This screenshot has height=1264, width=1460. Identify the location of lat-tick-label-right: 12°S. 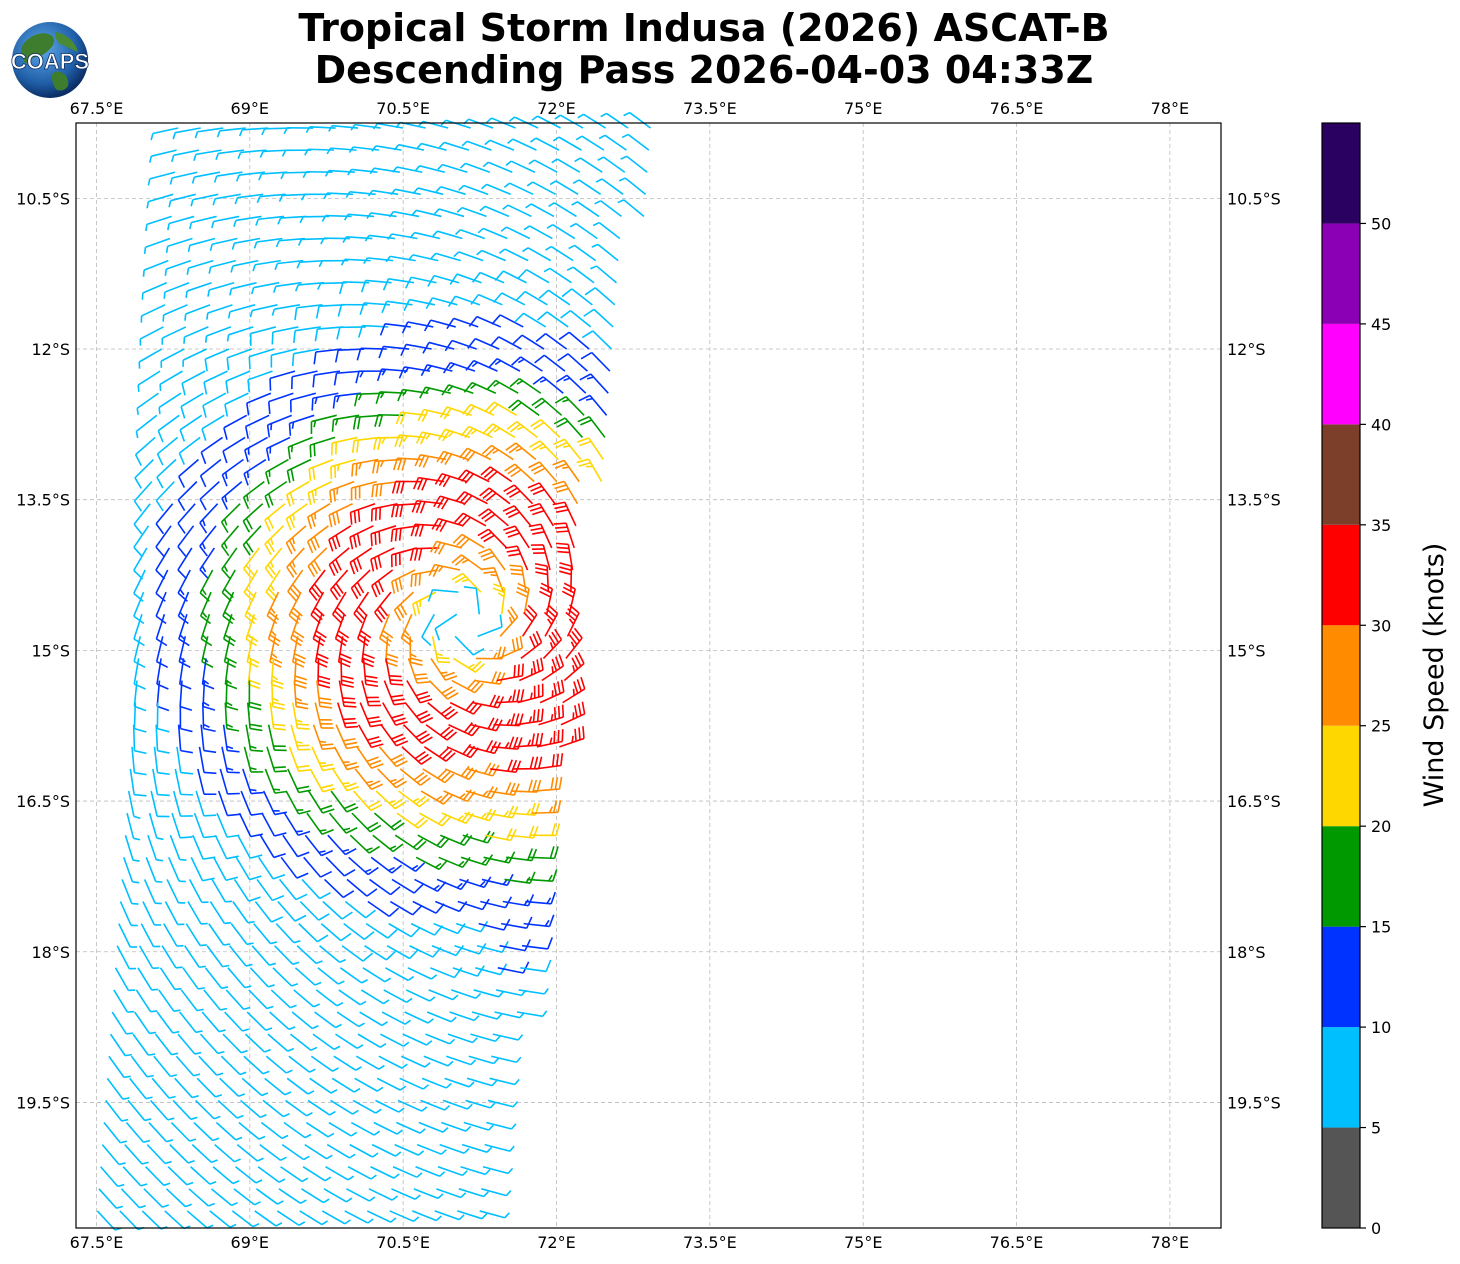
(1246, 349).